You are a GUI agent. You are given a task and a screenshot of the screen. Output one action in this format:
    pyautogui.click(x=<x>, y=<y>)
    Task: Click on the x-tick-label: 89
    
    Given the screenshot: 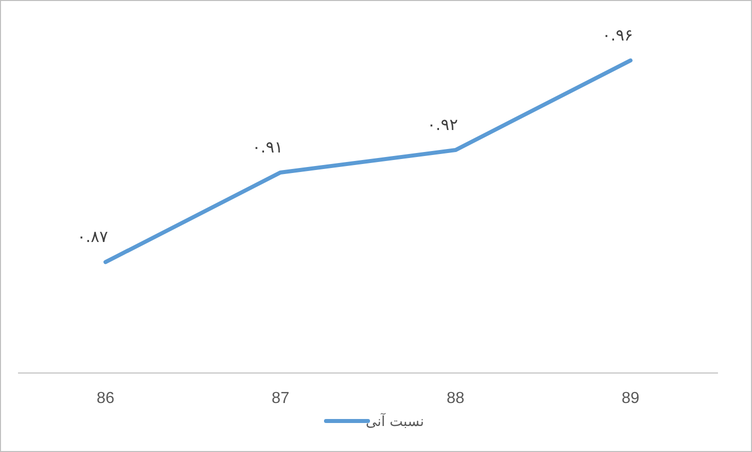 What is the action you would take?
    pyautogui.click(x=631, y=398)
    